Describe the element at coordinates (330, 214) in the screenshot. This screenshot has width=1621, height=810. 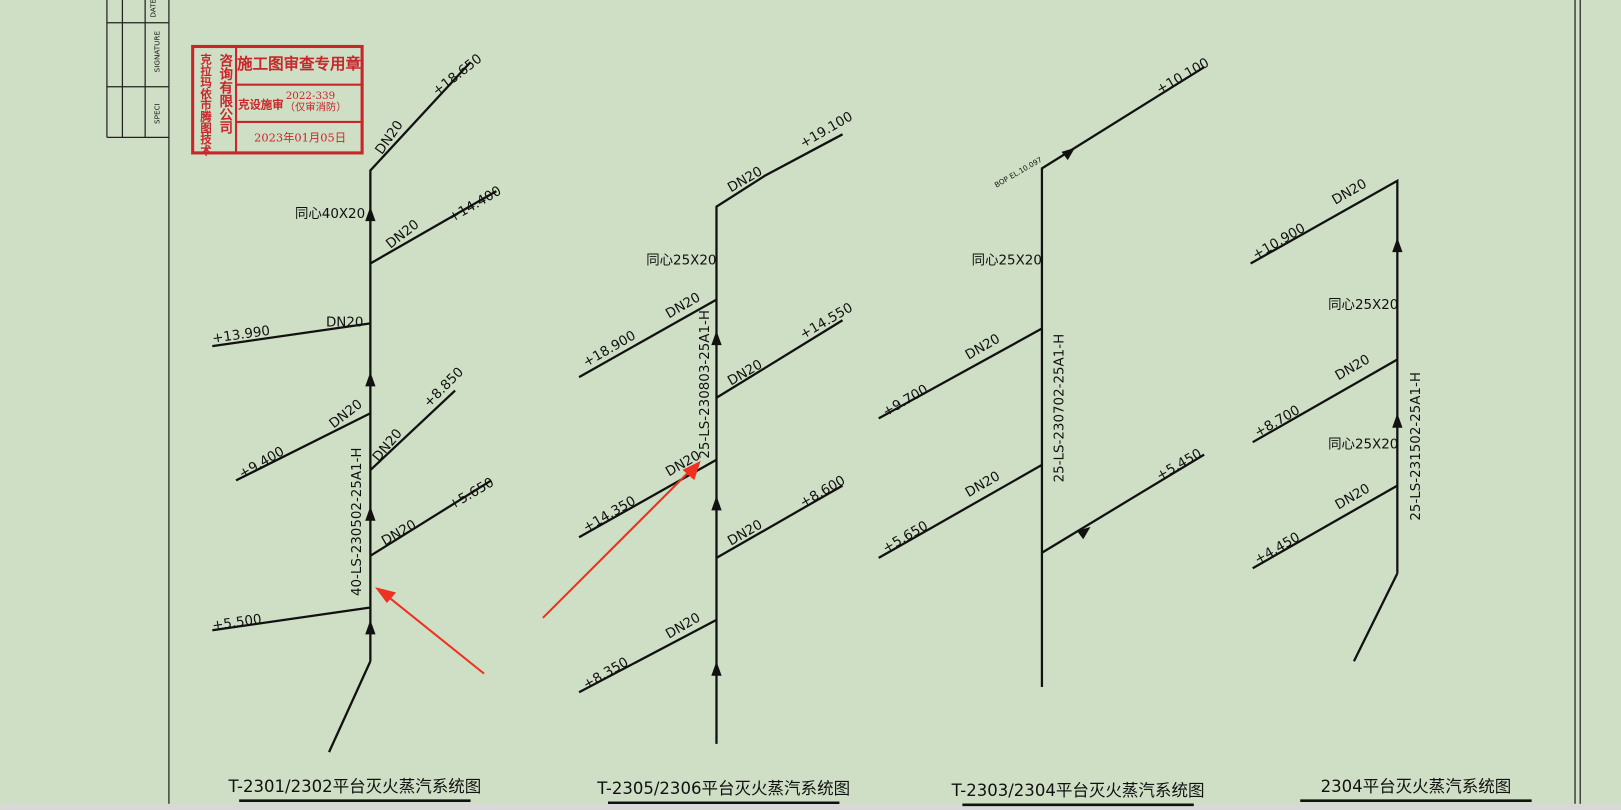
I see `pipe-label: 同心40X20` at that location.